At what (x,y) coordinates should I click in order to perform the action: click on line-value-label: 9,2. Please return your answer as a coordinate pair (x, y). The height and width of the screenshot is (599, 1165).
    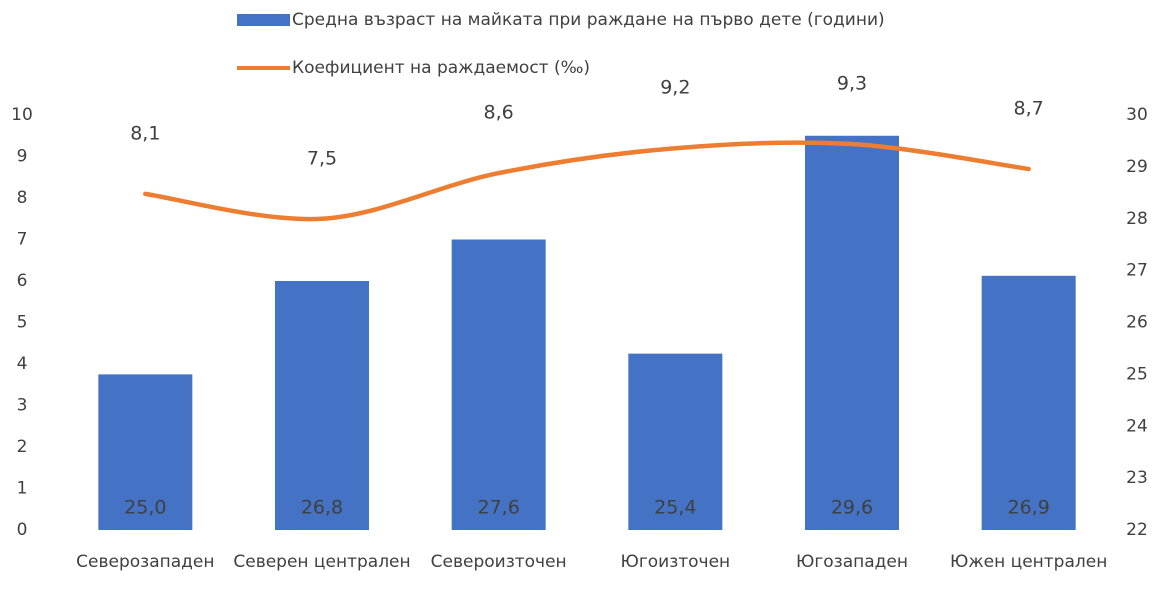
    Looking at the image, I should click on (675, 88).